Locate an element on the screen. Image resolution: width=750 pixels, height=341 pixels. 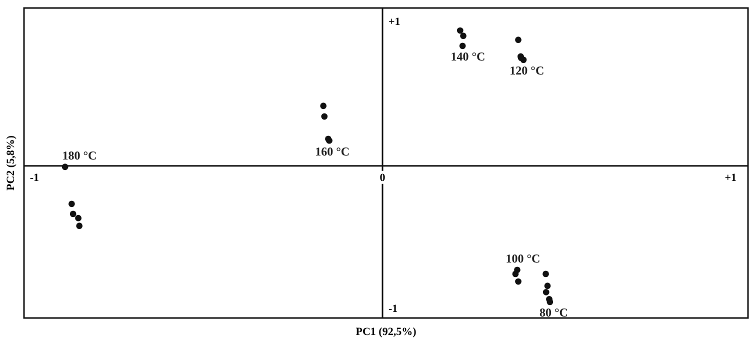
x-tick-label: 0 is located at coordinates (383, 178).